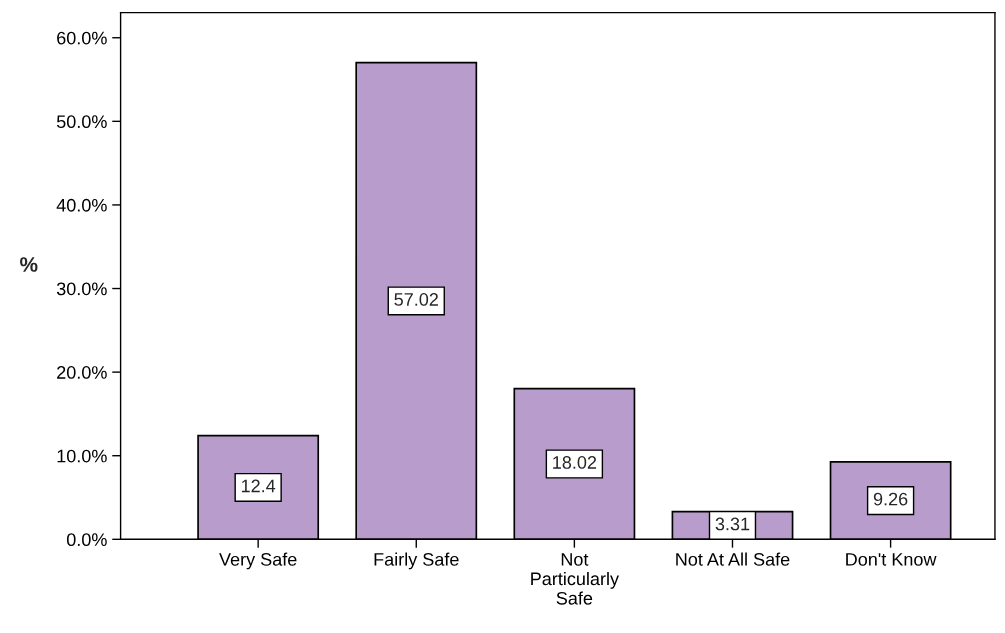 The width and height of the screenshot is (1005, 633). Describe the element at coordinates (733, 559) in the screenshot. I see `x-tick-label: Not At All Safe` at that location.